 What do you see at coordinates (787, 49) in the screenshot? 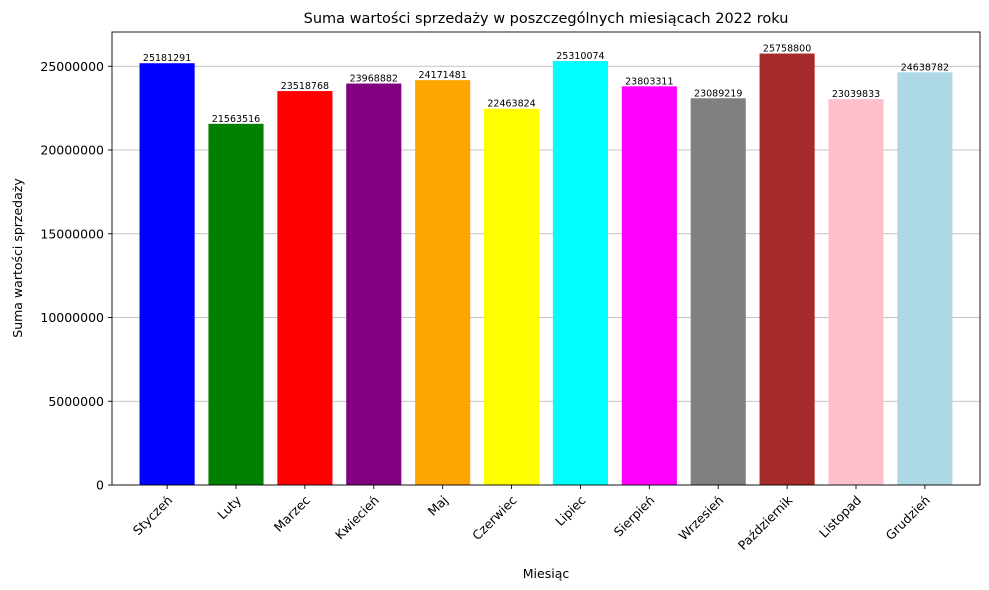
I see `bar-value-label: 25758800` at bounding box center [787, 49].